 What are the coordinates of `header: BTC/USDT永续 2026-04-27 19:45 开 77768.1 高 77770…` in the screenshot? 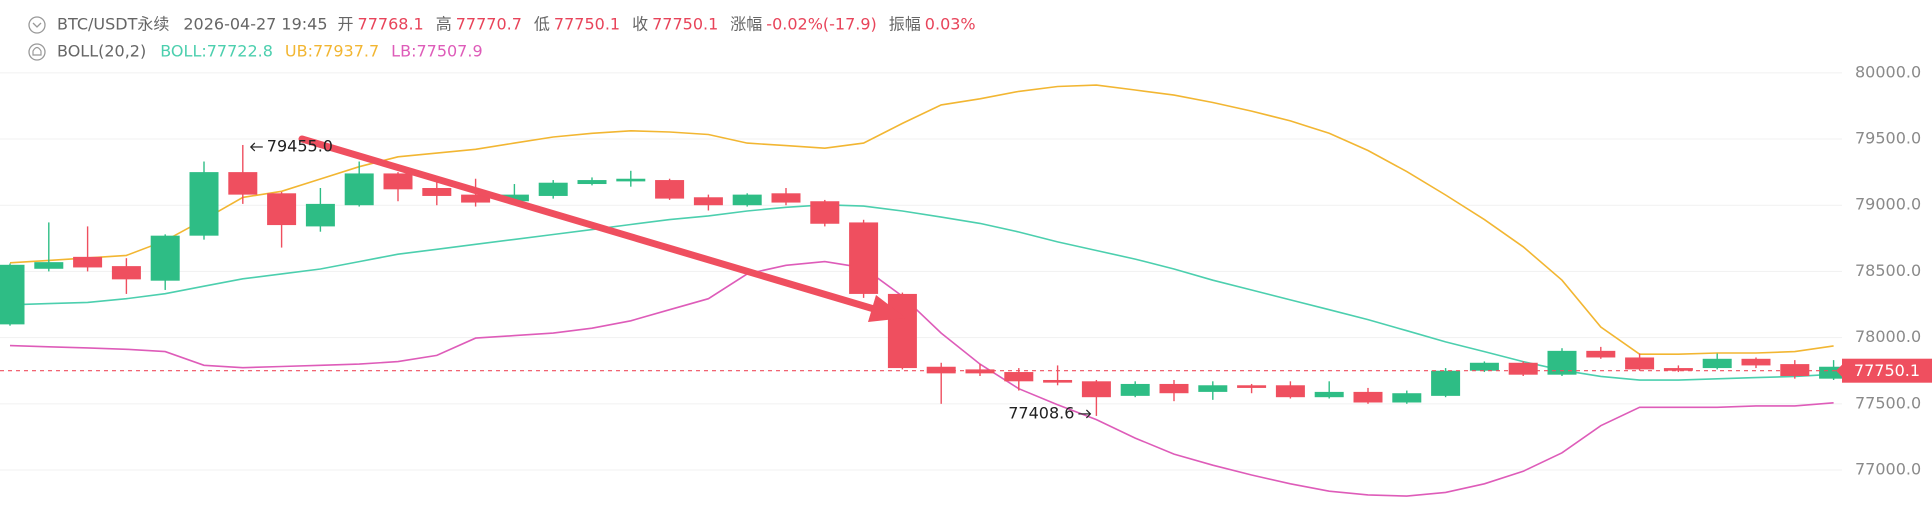 It's located at (502, 38).